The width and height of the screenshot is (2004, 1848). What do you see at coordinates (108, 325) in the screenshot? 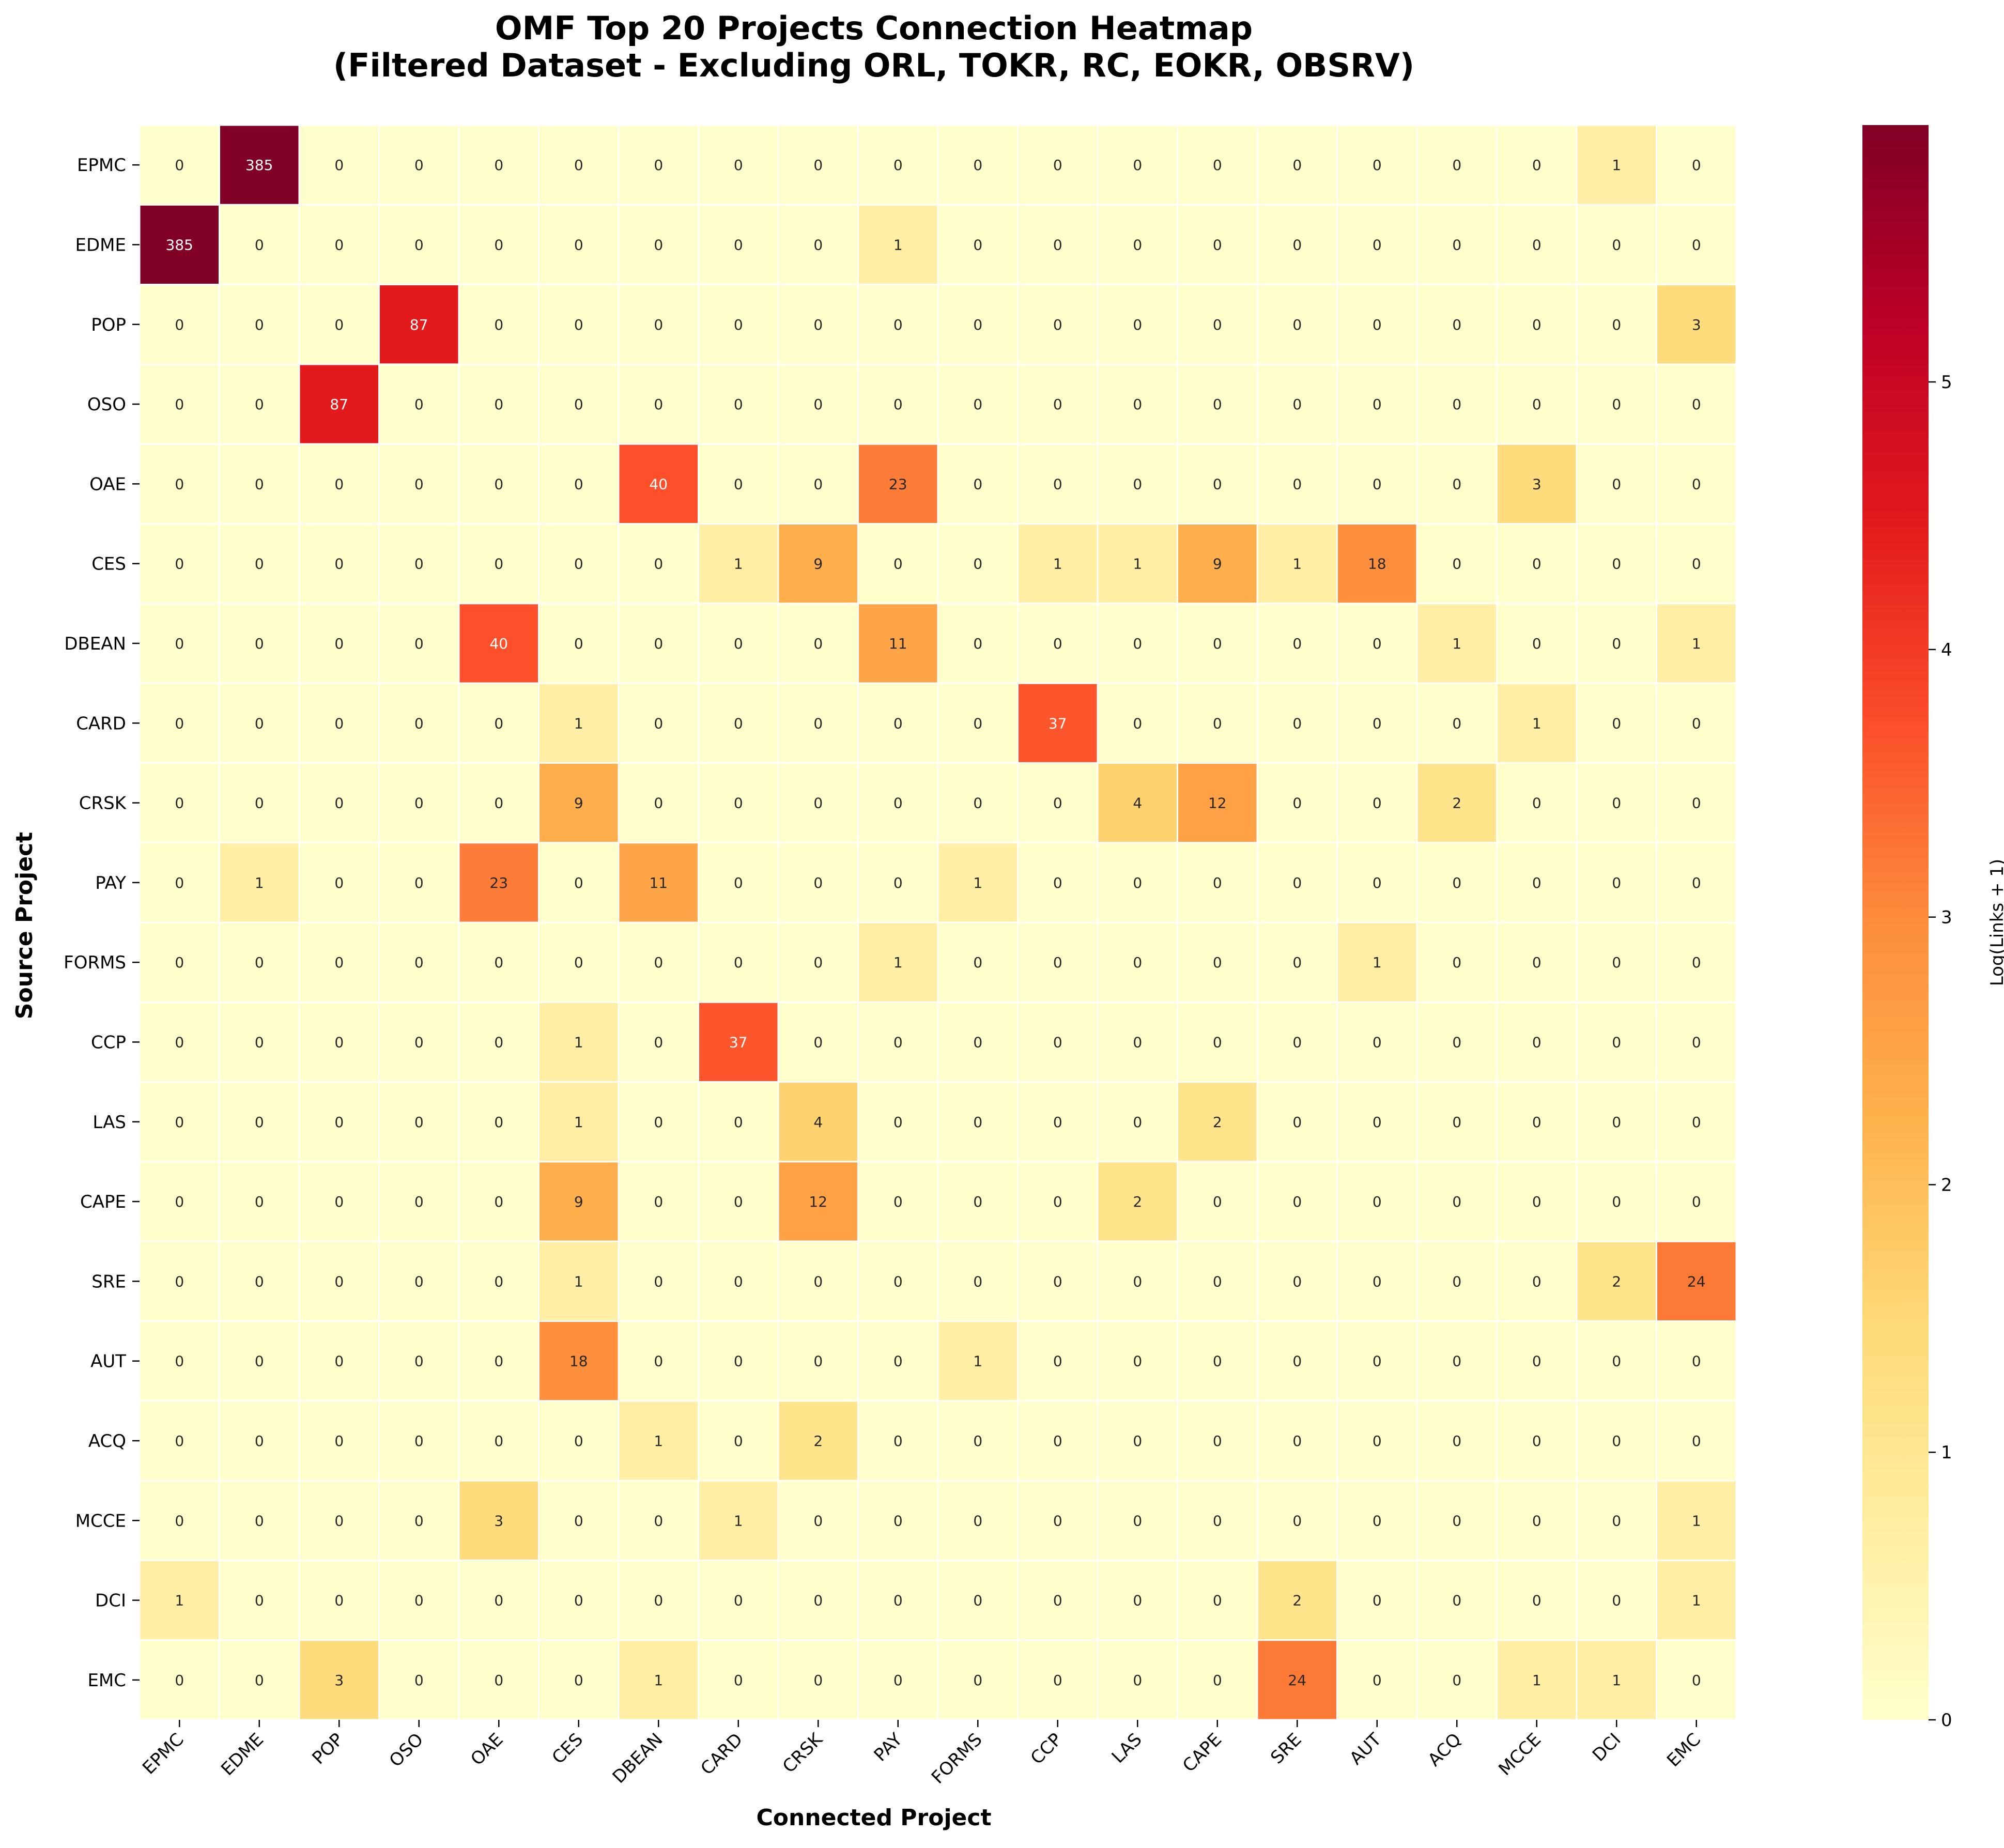
I see `y-tick-label: POP` at bounding box center [108, 325].